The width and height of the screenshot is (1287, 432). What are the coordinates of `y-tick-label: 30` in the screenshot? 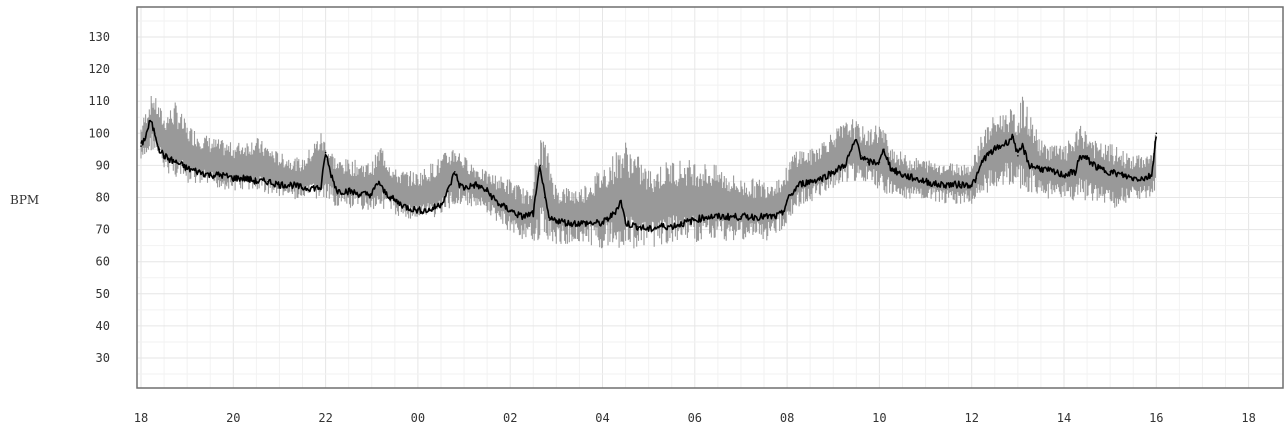 It's located at (103, 358).